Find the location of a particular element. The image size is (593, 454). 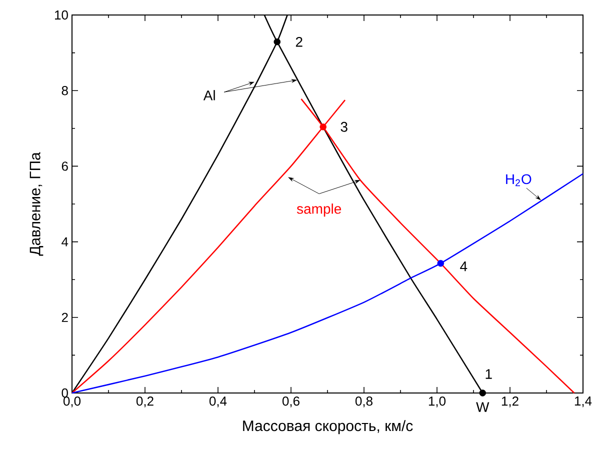

y-tick-label: 4 is located at coordinates (65, 241).